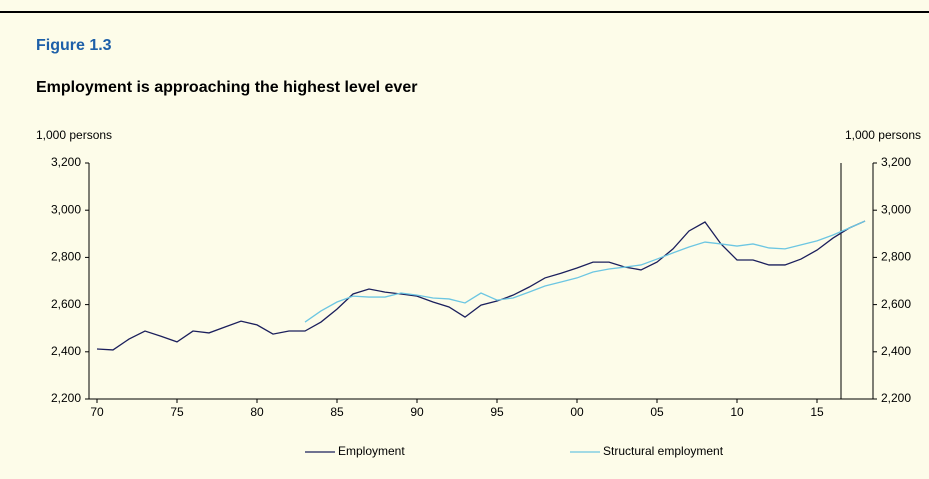  Describe the element at coordinates (577, 412) in the screenshot. I see `x-tick-label: 00` at that location.